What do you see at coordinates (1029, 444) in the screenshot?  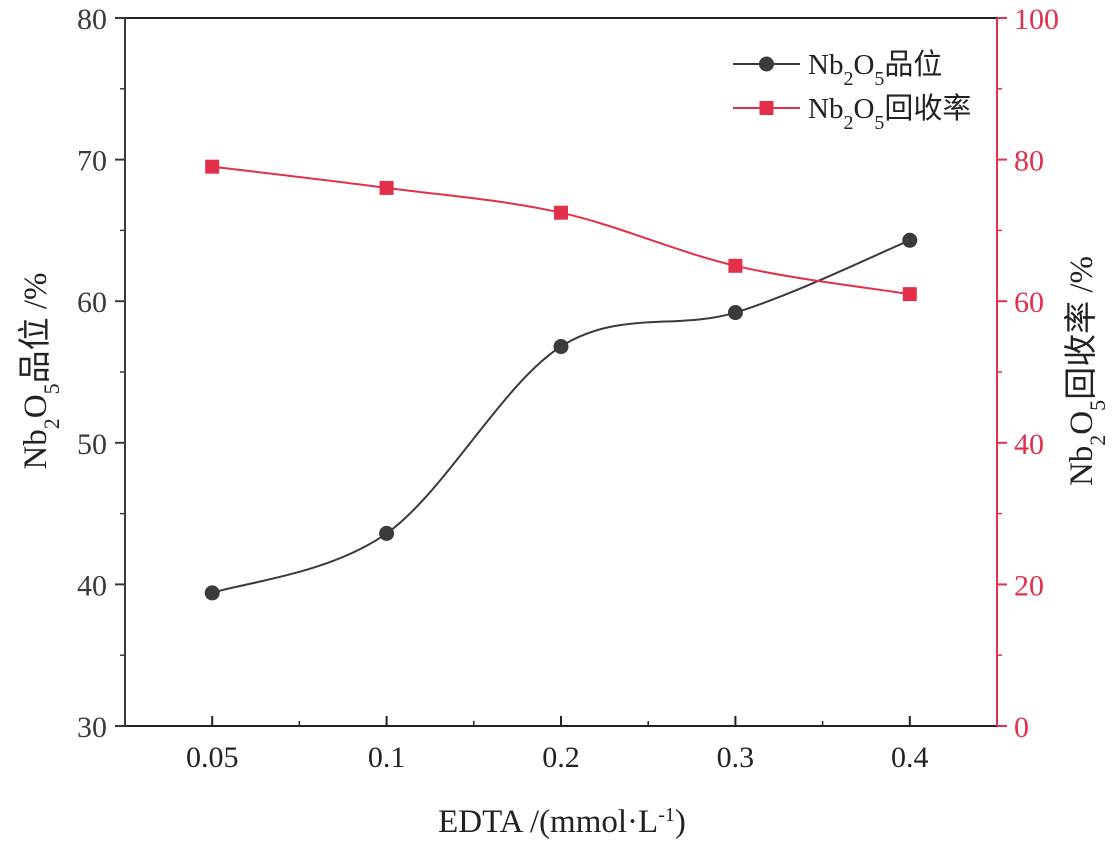 I see `right-tick-label: 40` at bounding box center [1029, 444].